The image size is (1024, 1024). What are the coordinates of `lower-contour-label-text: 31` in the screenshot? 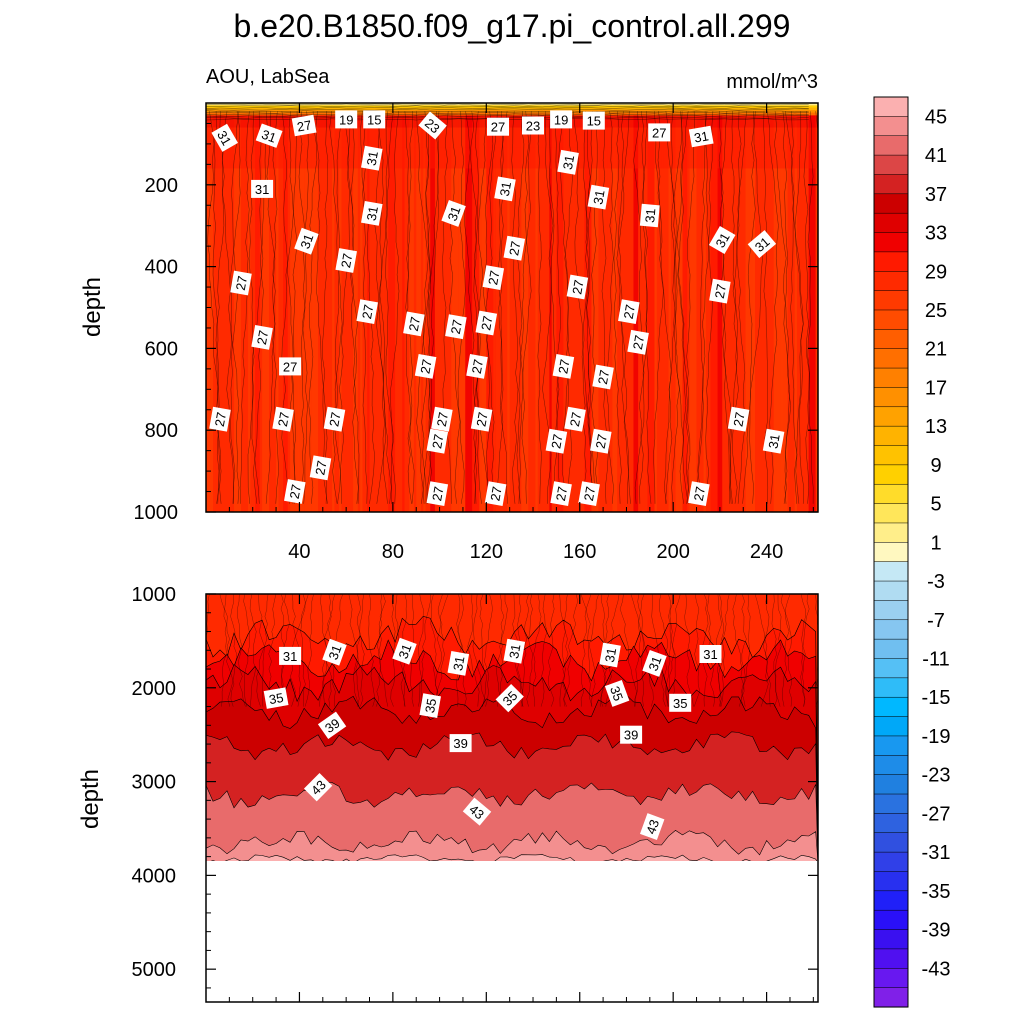 It's located at (404, 651).